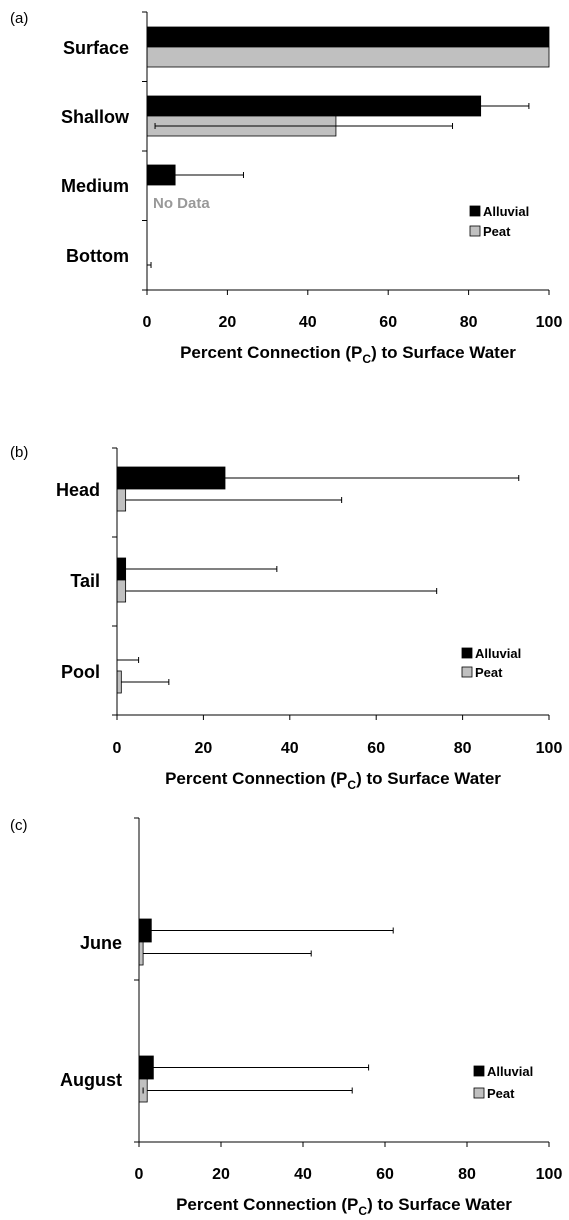 The image size is (569, 1220). I want to click on bar-peat-june, so click(141, 953).